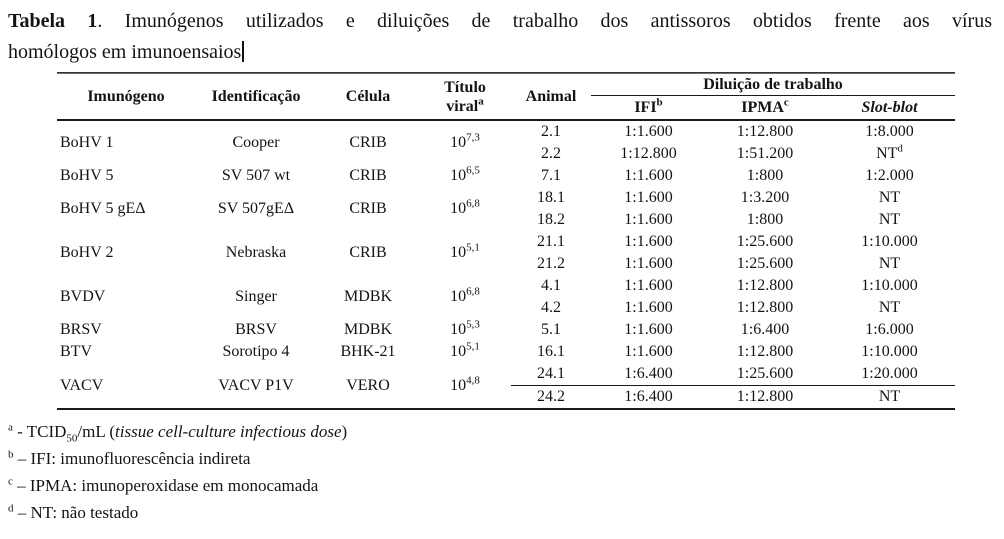 This screenshot has width=1004, height=539. I want to click on footnote-marker: c, so click(10, 481).